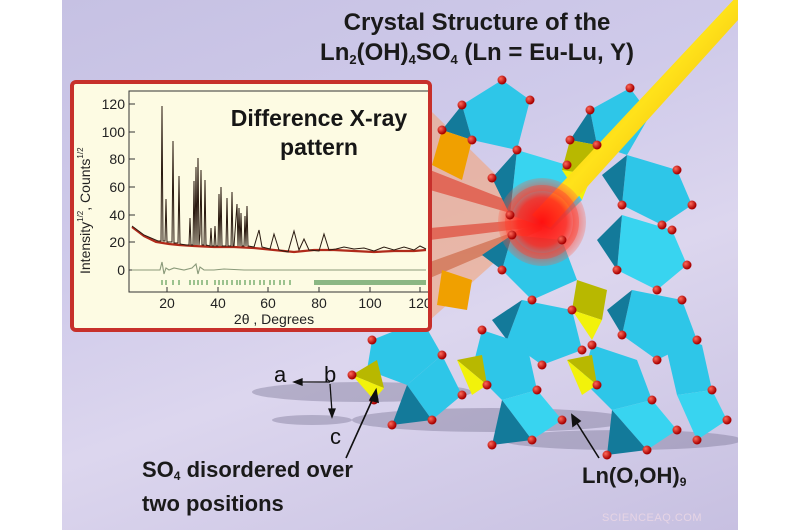 This screenshot has height=530, width=800. I want to click on y-tick-labels: 120 100 80 60 40 20 0, so click(114, 187).